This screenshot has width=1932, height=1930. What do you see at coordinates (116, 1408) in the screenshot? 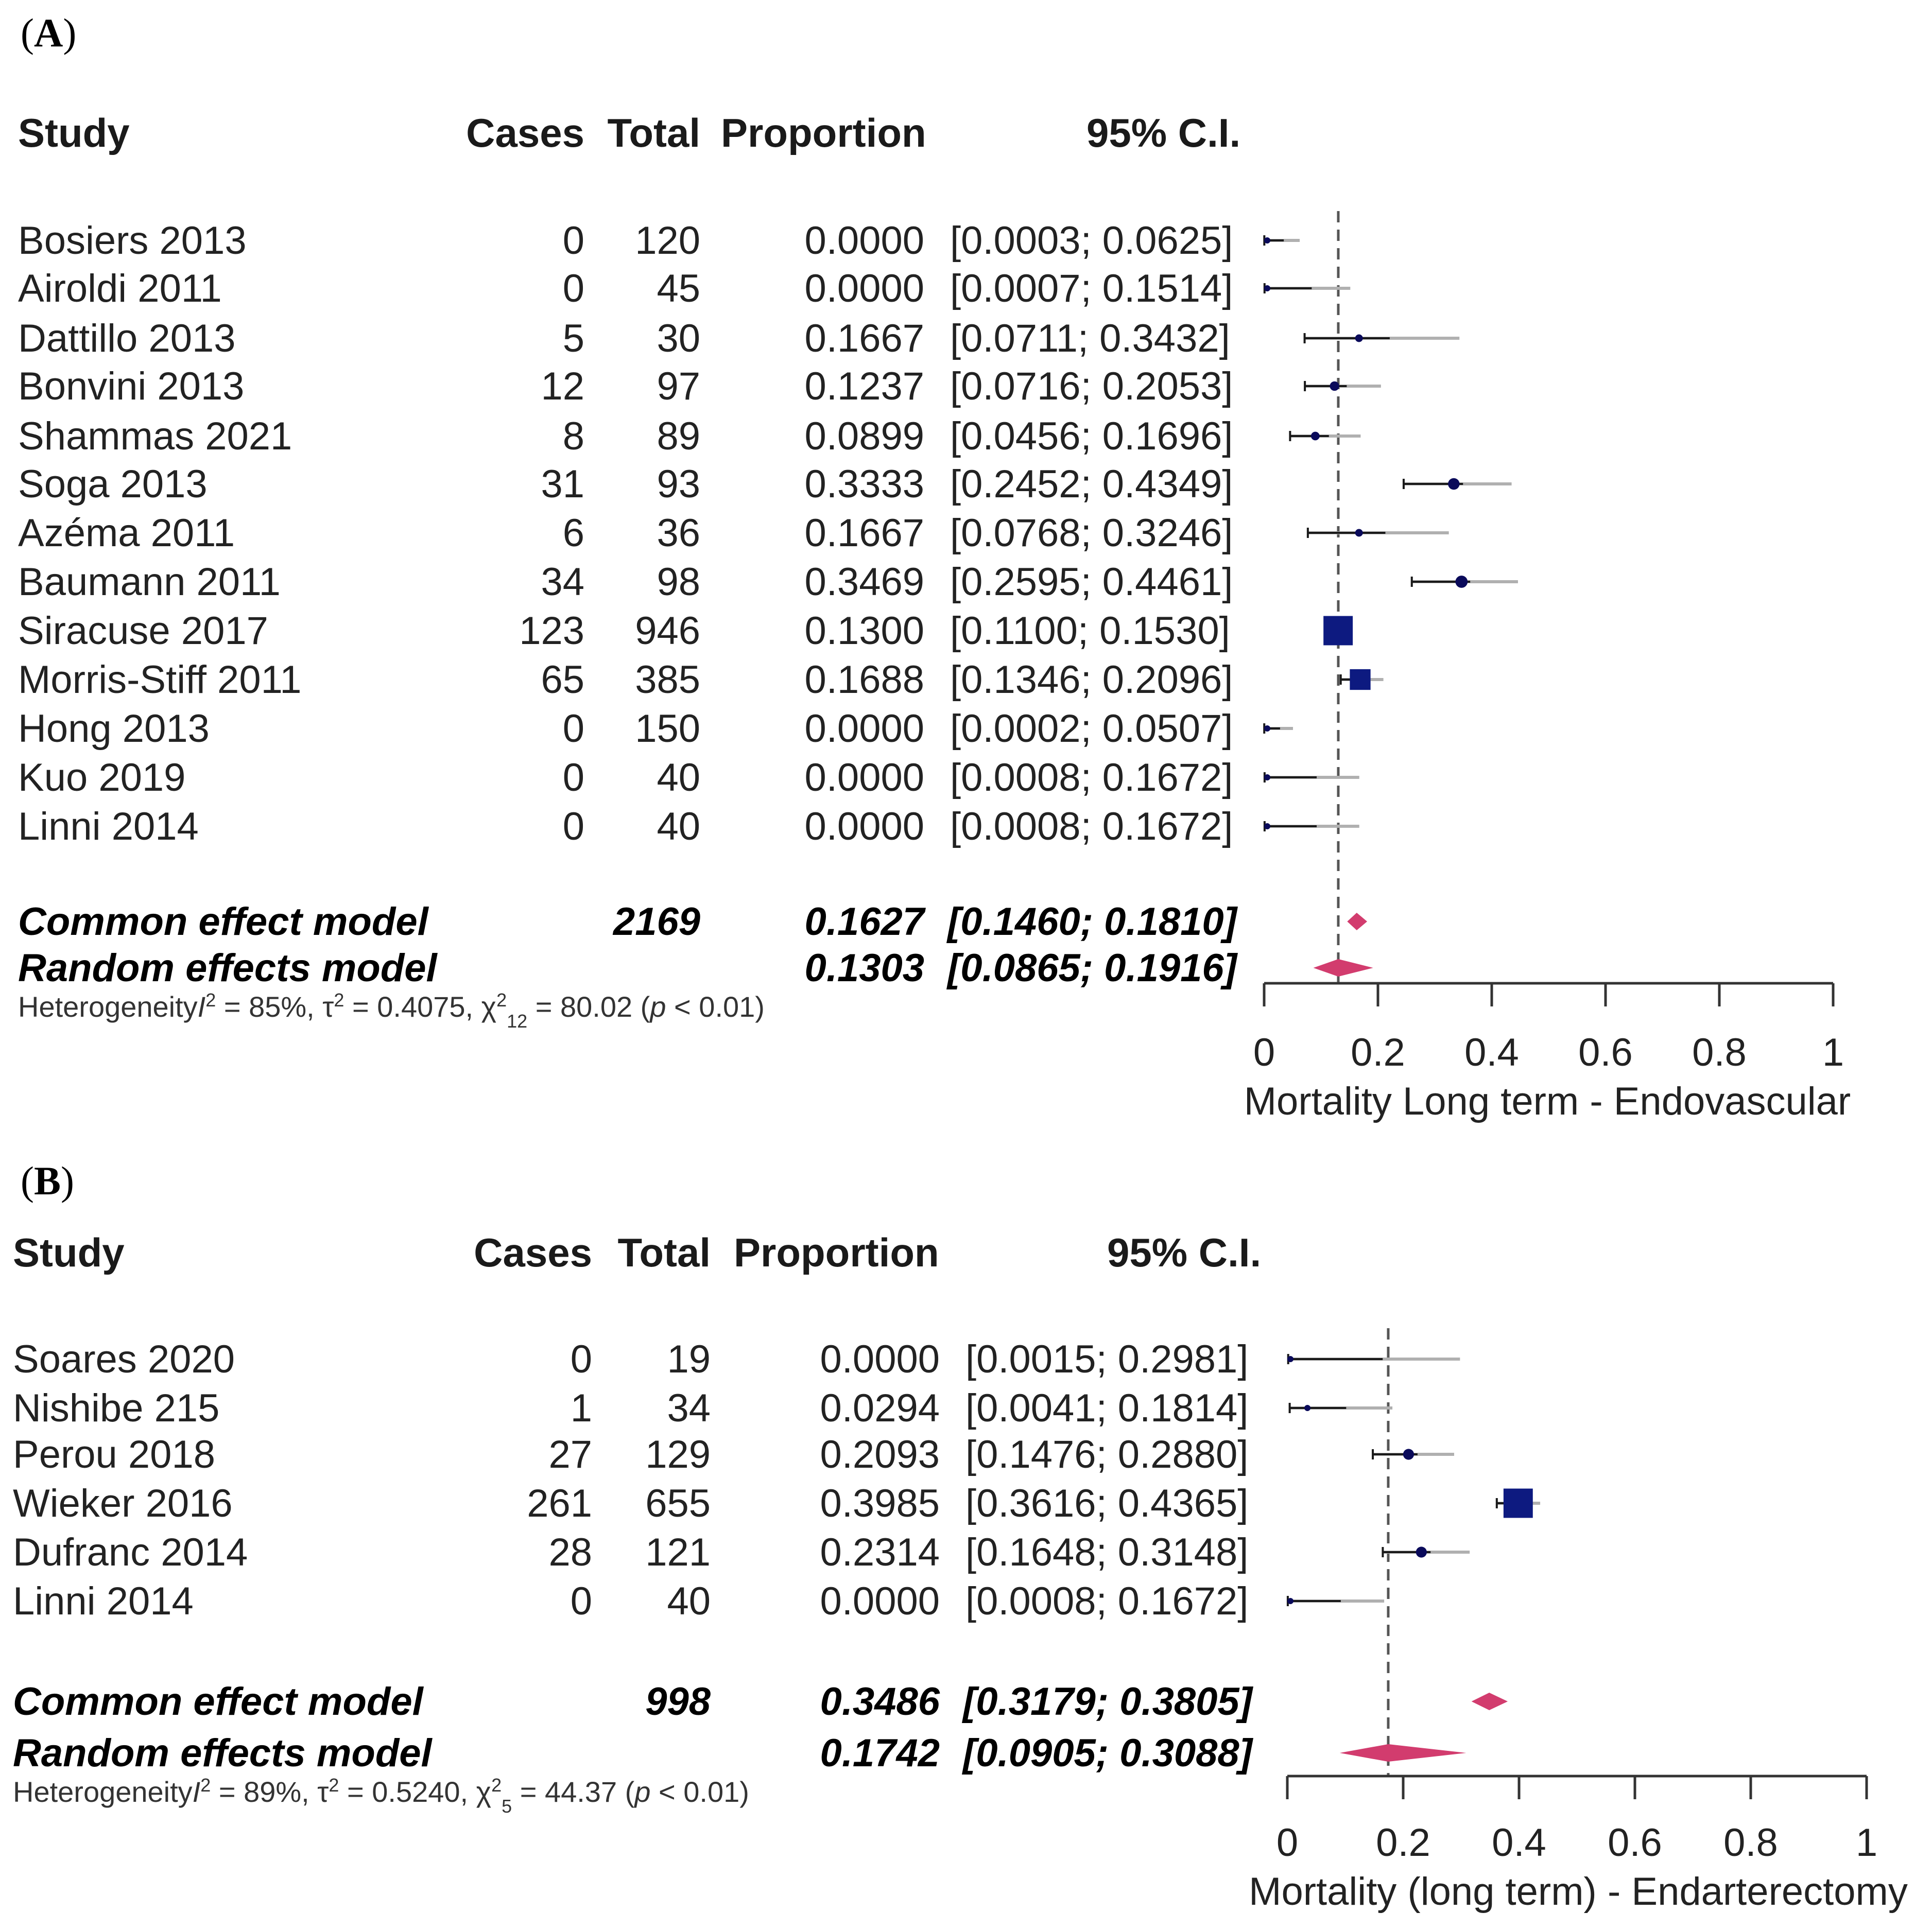
I see `study-name: Nishibe 215` at bounding box center [116, 1408].